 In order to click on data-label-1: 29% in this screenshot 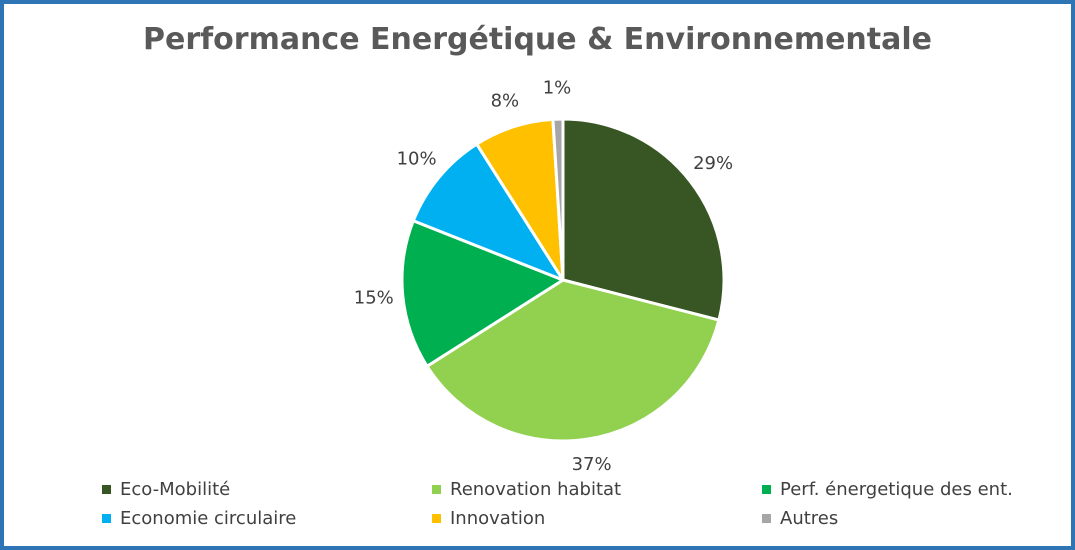, I will do `click(713, 163)`.